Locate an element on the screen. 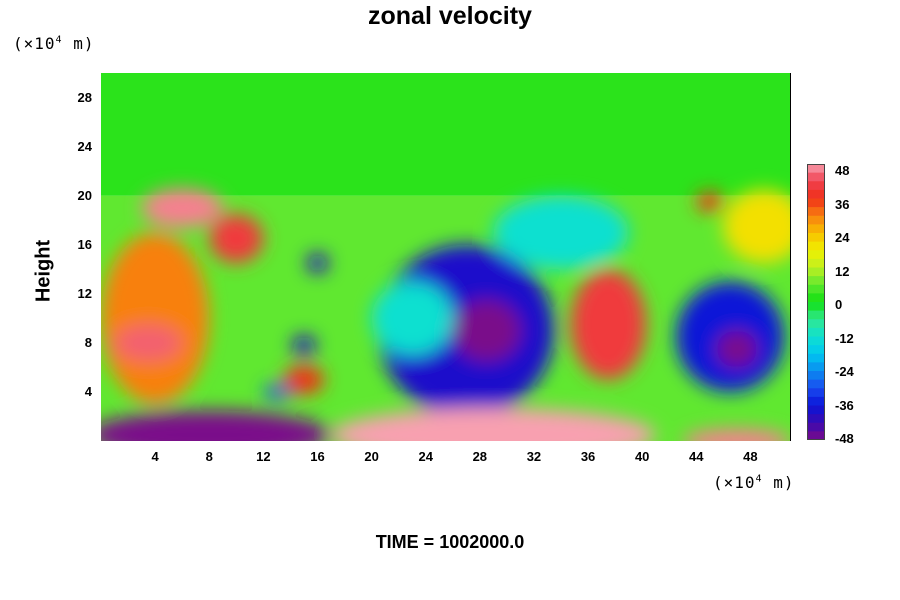  colorbar-tick-label: 24 is located at coordinates (842, 237).